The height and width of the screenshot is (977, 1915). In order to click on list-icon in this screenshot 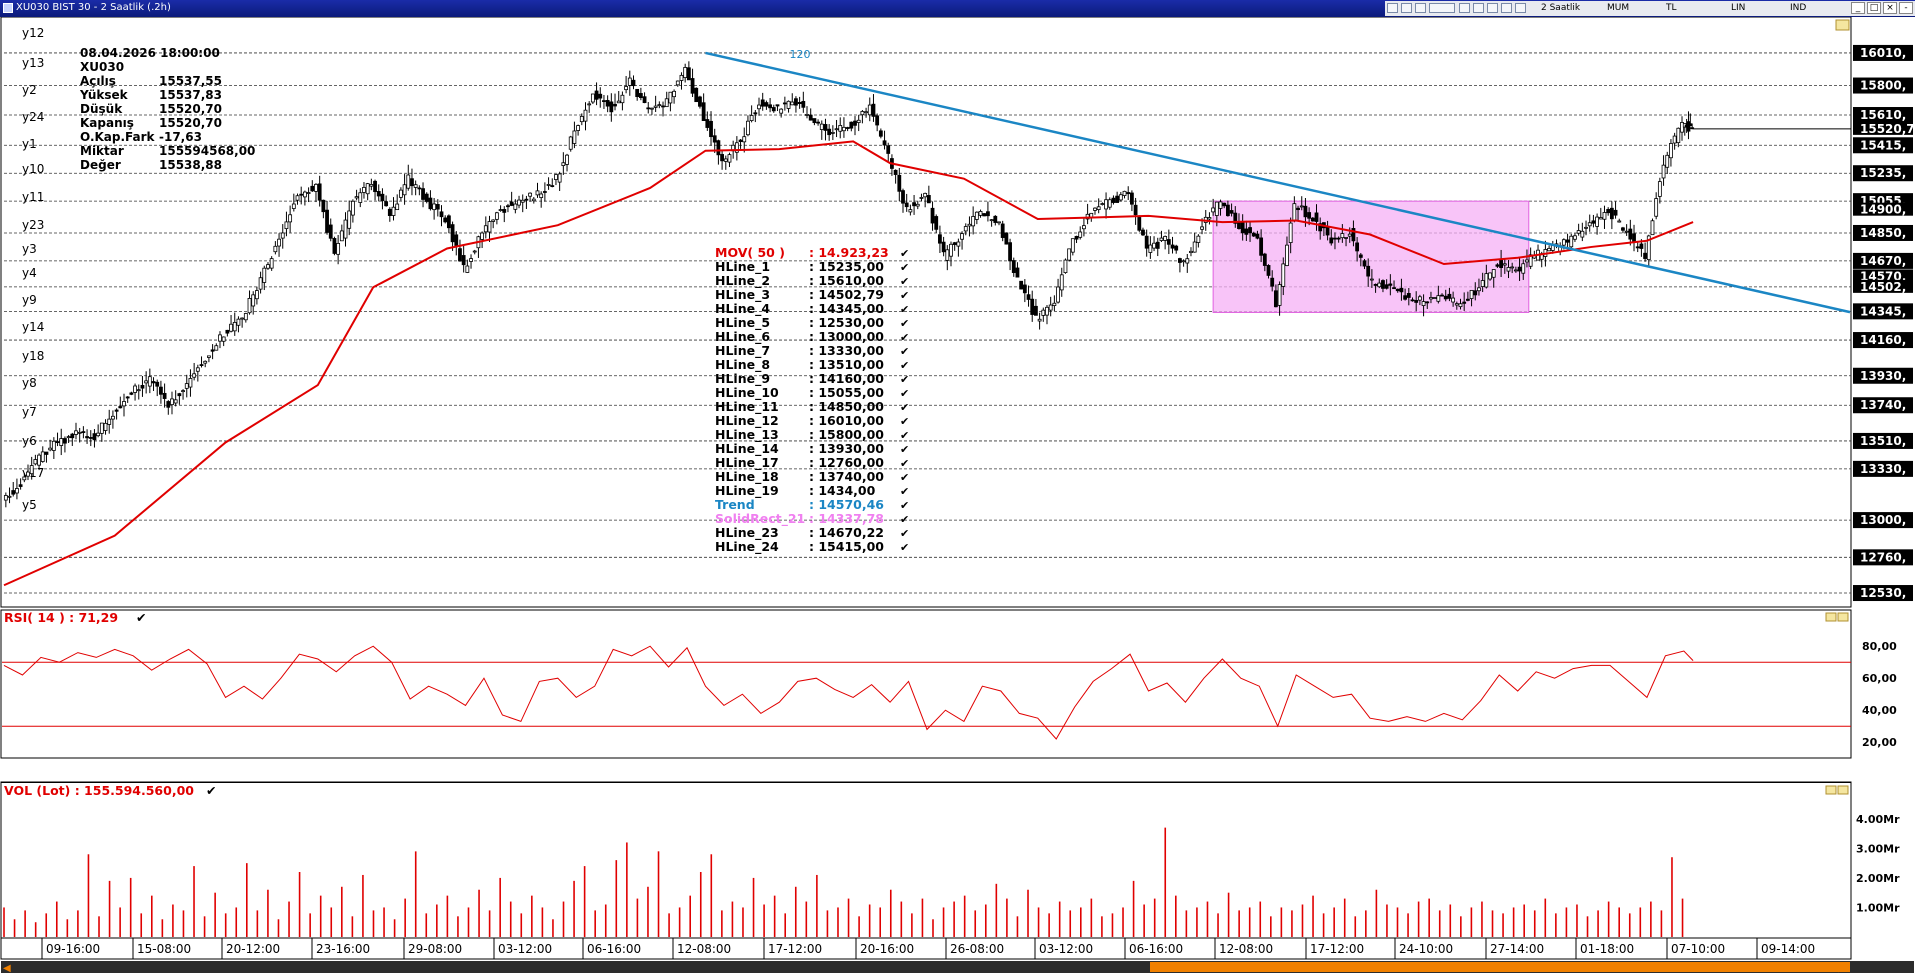, I will do `click(1492, 8)`.